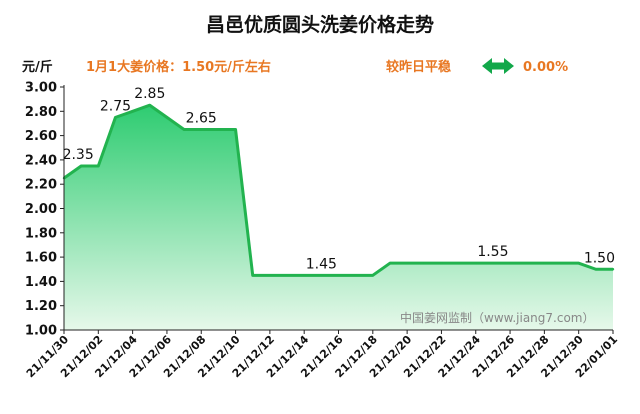 The width and height of the screenshot is (640, 414). I want to click on y-tick-label-1.80: 1.80, so click(41, 233).